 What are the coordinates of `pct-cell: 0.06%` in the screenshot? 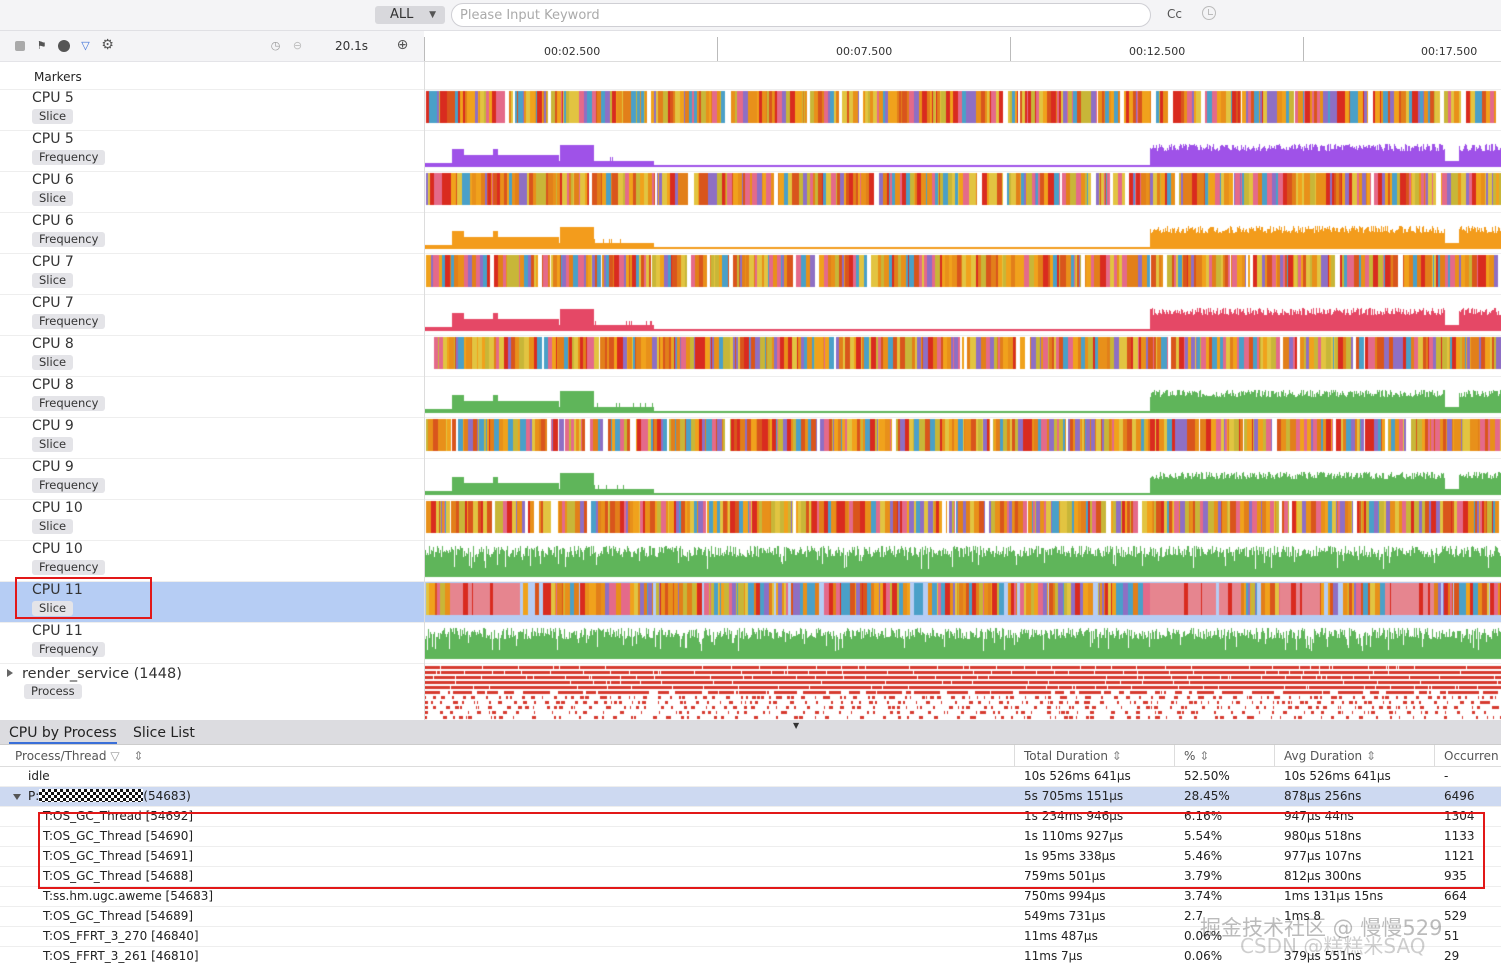 It's located at (1203, 956).